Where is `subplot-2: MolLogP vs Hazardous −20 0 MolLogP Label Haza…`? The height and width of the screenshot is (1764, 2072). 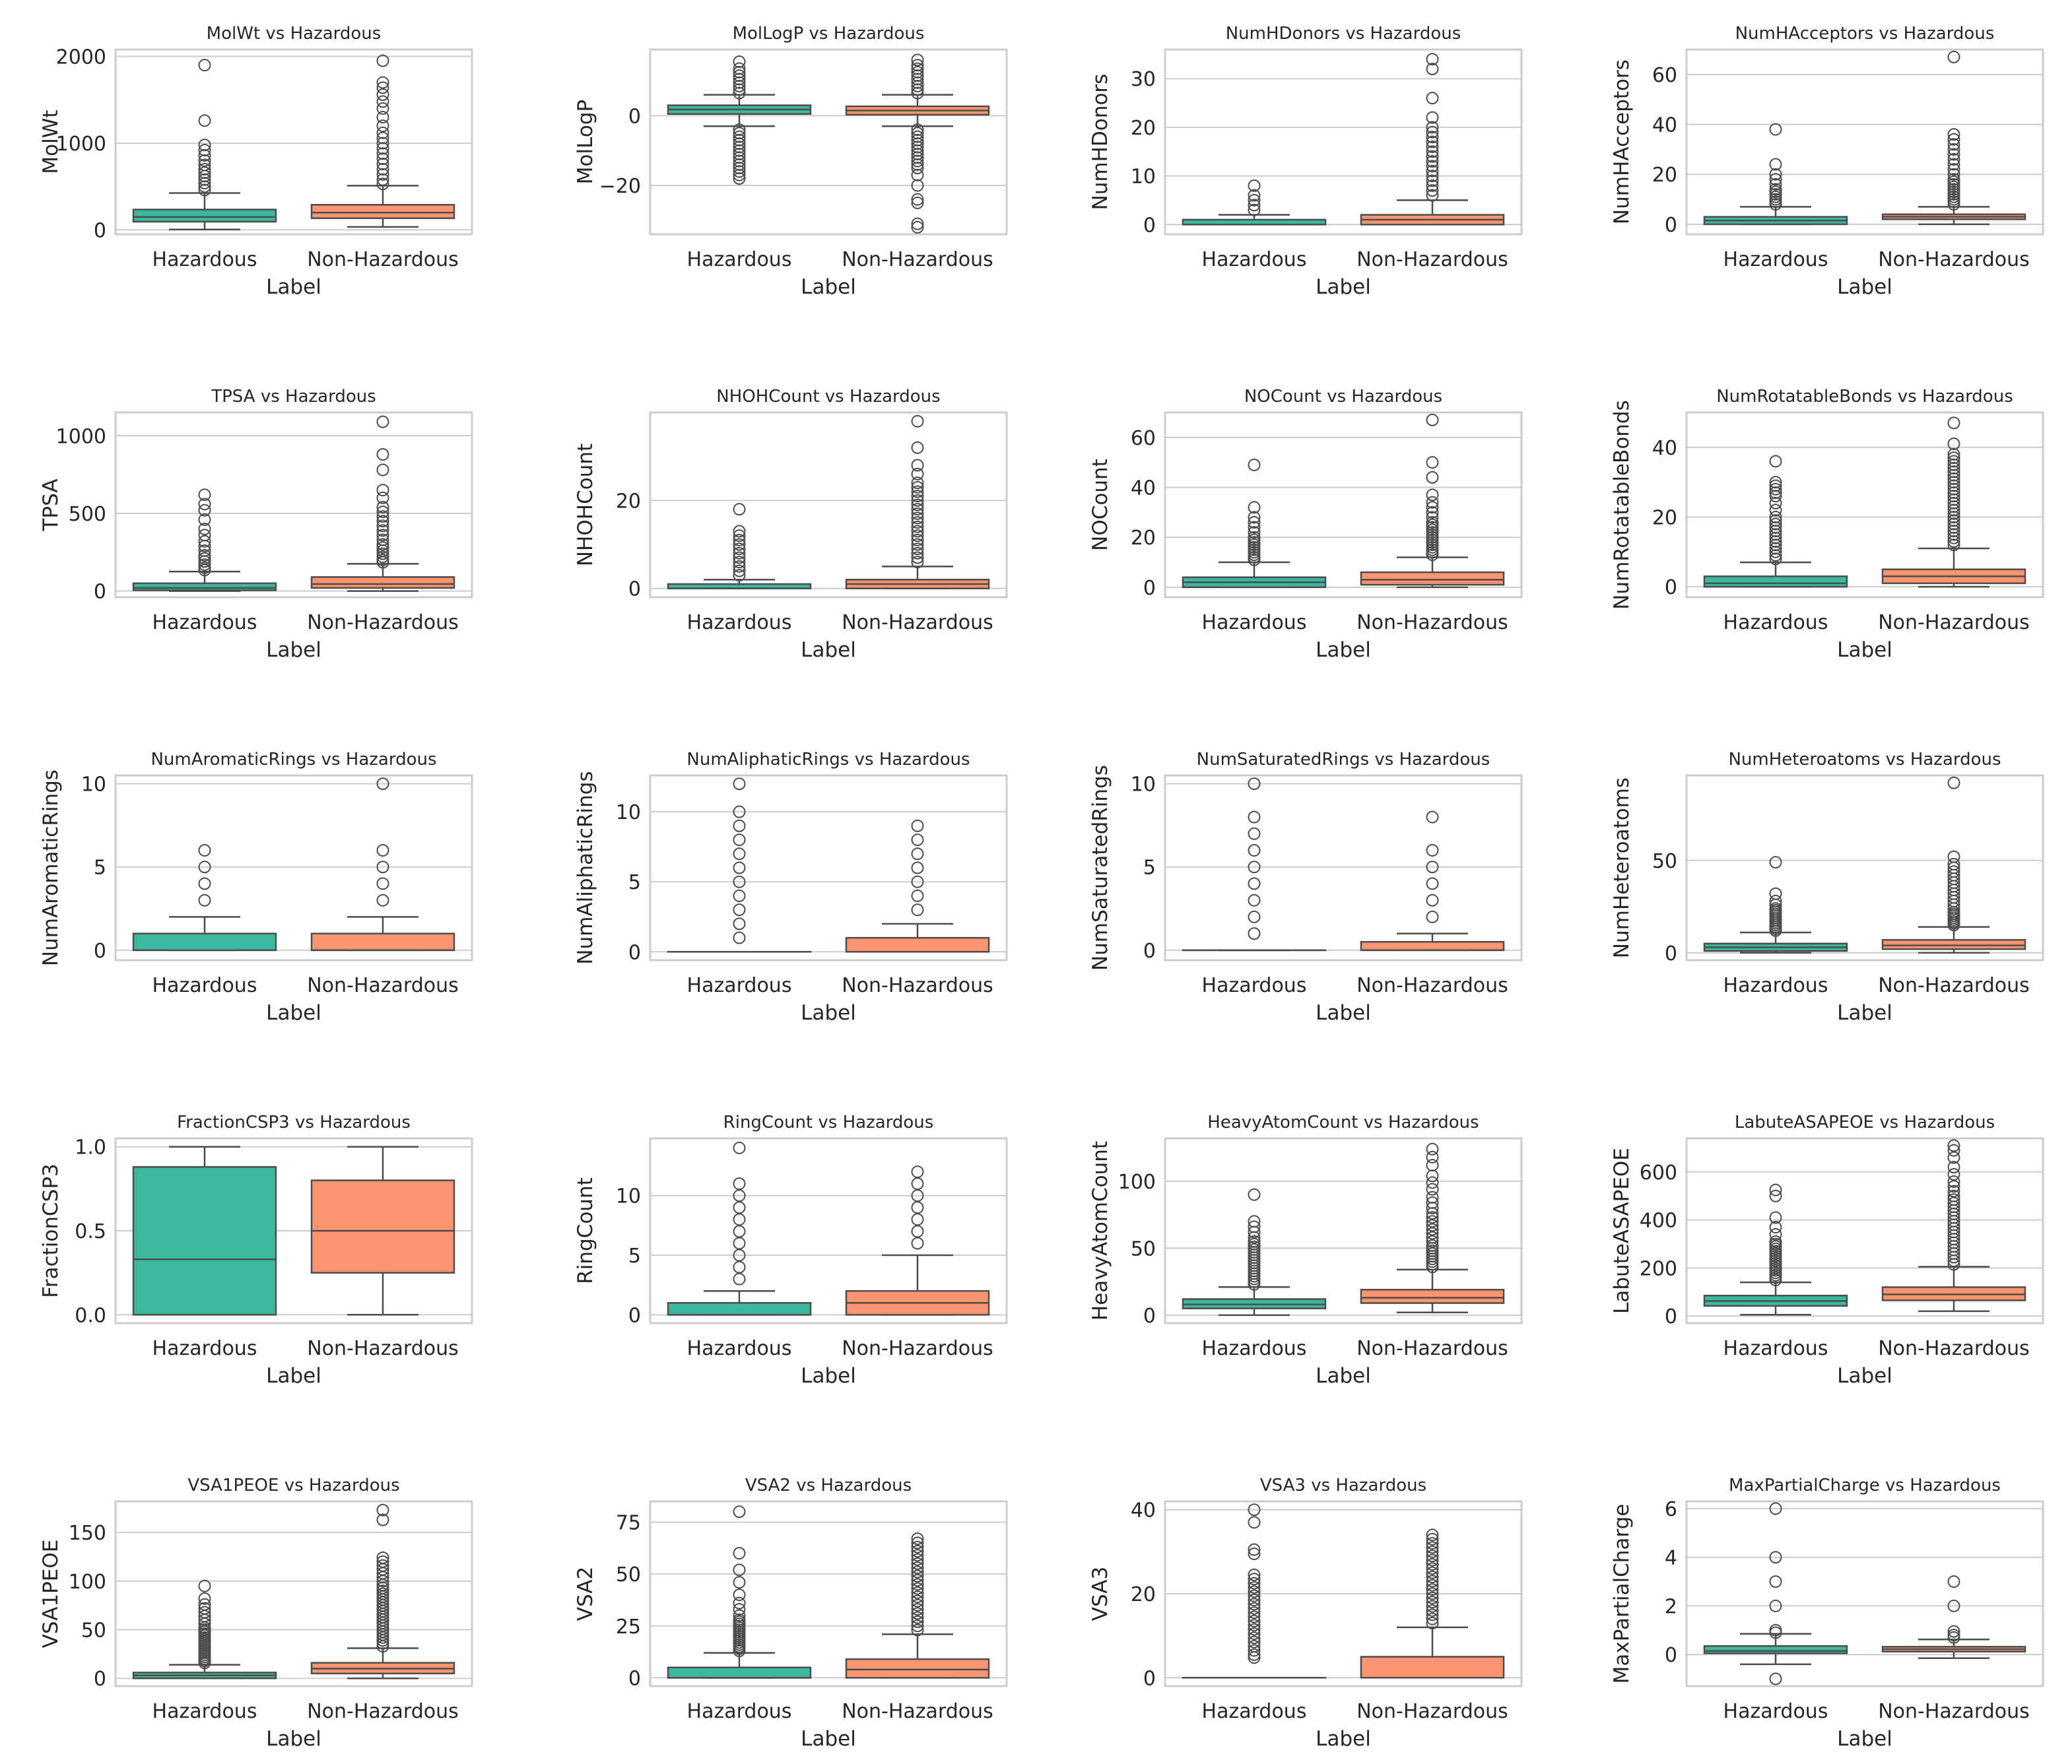
subplot-2: MolLogP vs Hazardous −20 0 MolLogP Label Haza… is located at coordinates (791, 161).